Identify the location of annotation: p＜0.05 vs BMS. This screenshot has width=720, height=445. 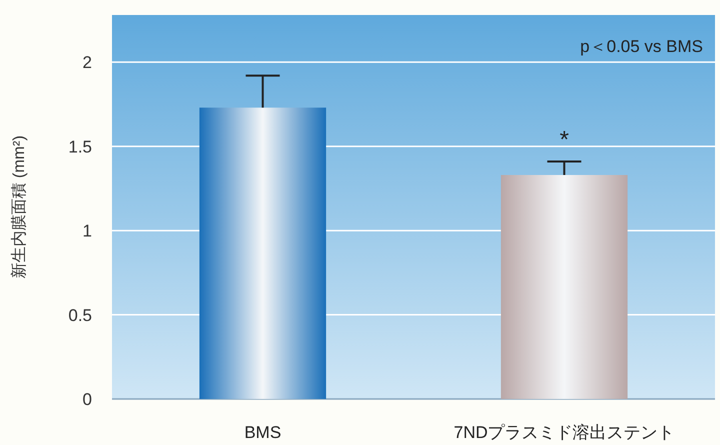
(641, 46).